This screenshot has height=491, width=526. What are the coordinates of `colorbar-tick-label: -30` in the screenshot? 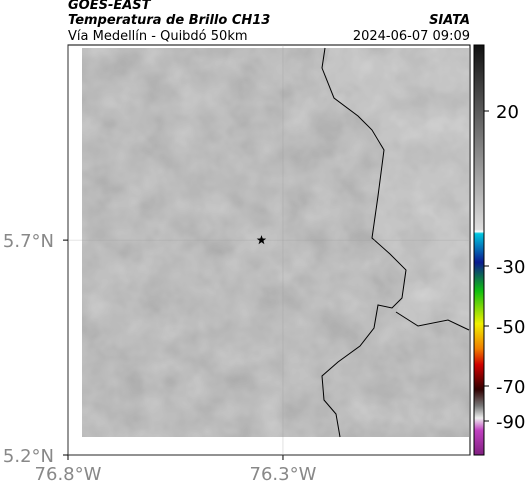 It's located at (510, 267).